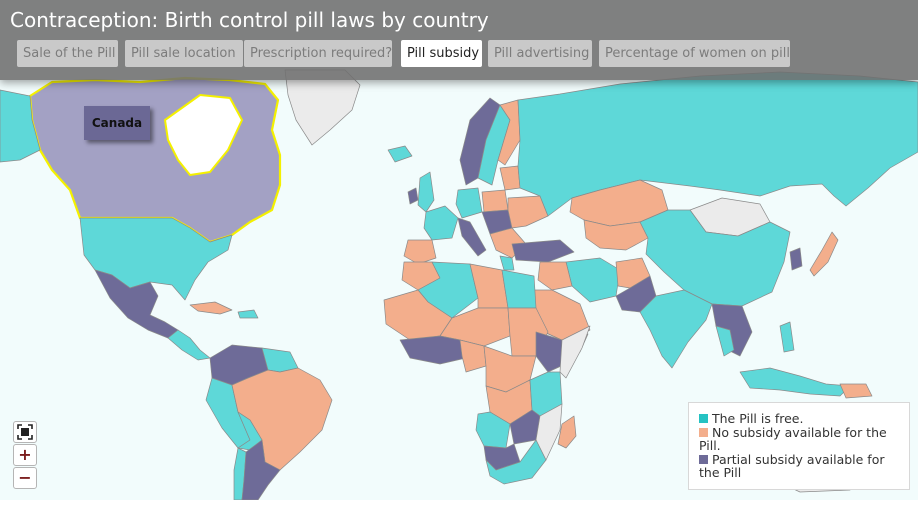 The height and width of the screenshot is (518, 918). Describe the element at coordinates (420, 252) in the screenshot. I see `country-spain` at that location.